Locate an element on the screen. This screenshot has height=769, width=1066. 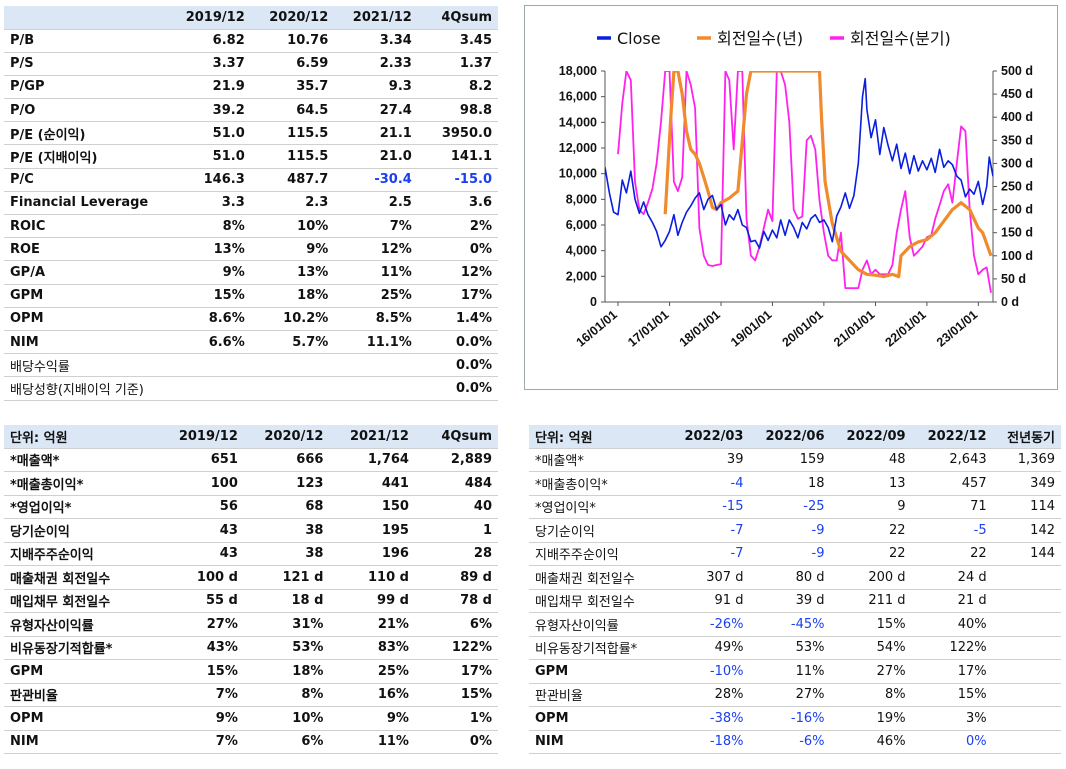
table-row: *매출총이익* 100 123 441 484 is located at coordinates (251, 483).